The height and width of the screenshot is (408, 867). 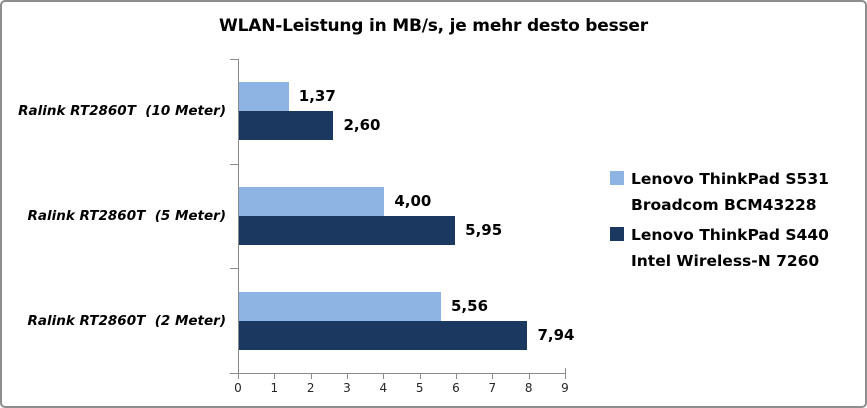 What do you see at coordinates (565, 388) in the screenshot?
I see `value-axis-tick-label: 9` at bounding box center [565, 388].